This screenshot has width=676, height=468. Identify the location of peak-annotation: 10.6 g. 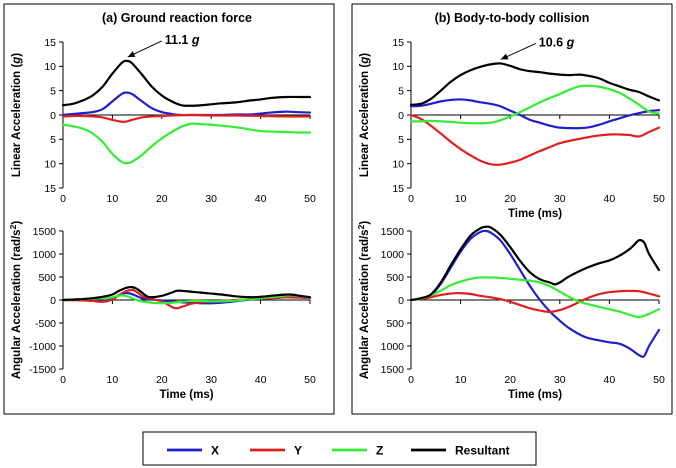
(557, 42).